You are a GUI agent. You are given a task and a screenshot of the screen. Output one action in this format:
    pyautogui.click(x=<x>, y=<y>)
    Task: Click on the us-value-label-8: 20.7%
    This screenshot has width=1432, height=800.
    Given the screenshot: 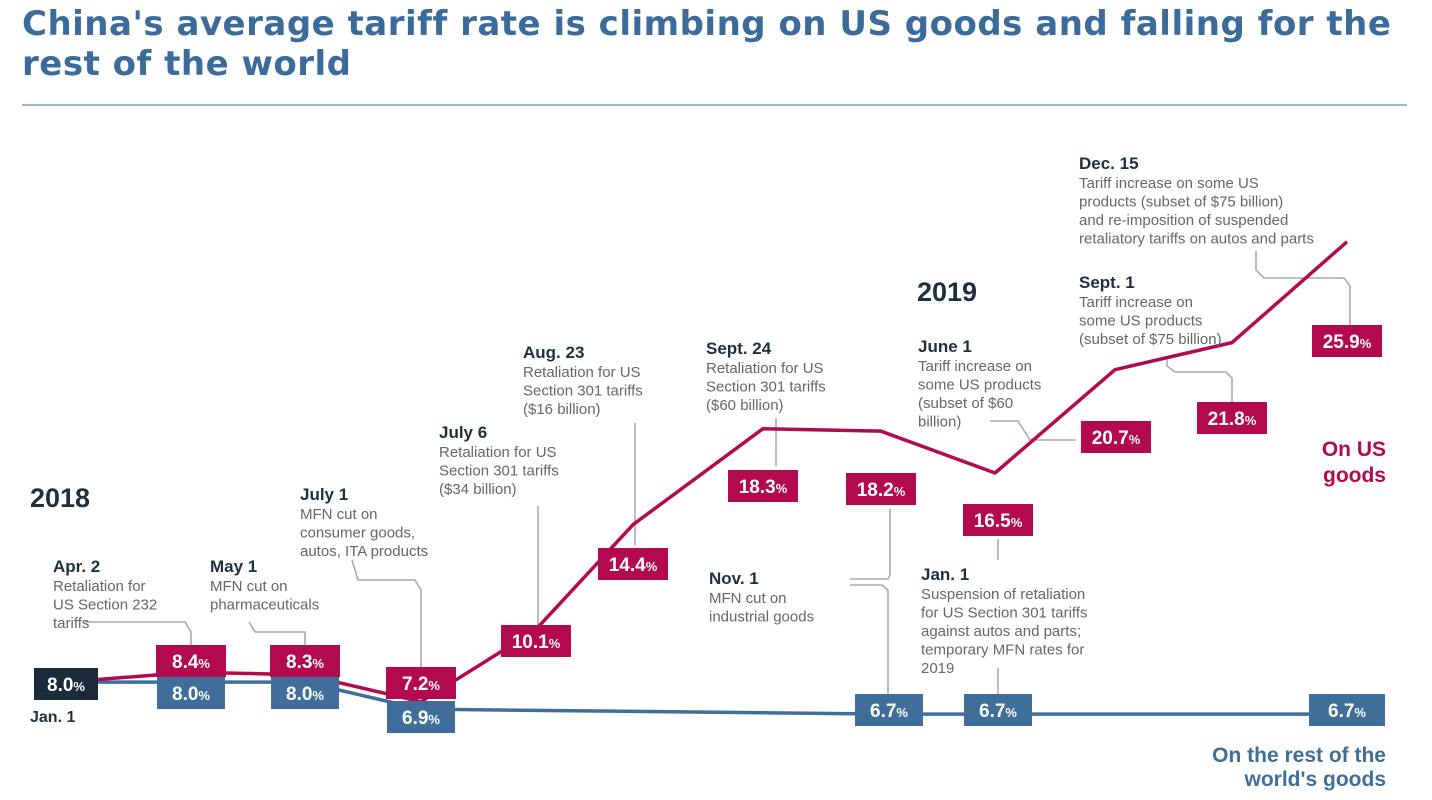 What is the action you would take?
    pyautogui.click(x=1116, y=437)
    